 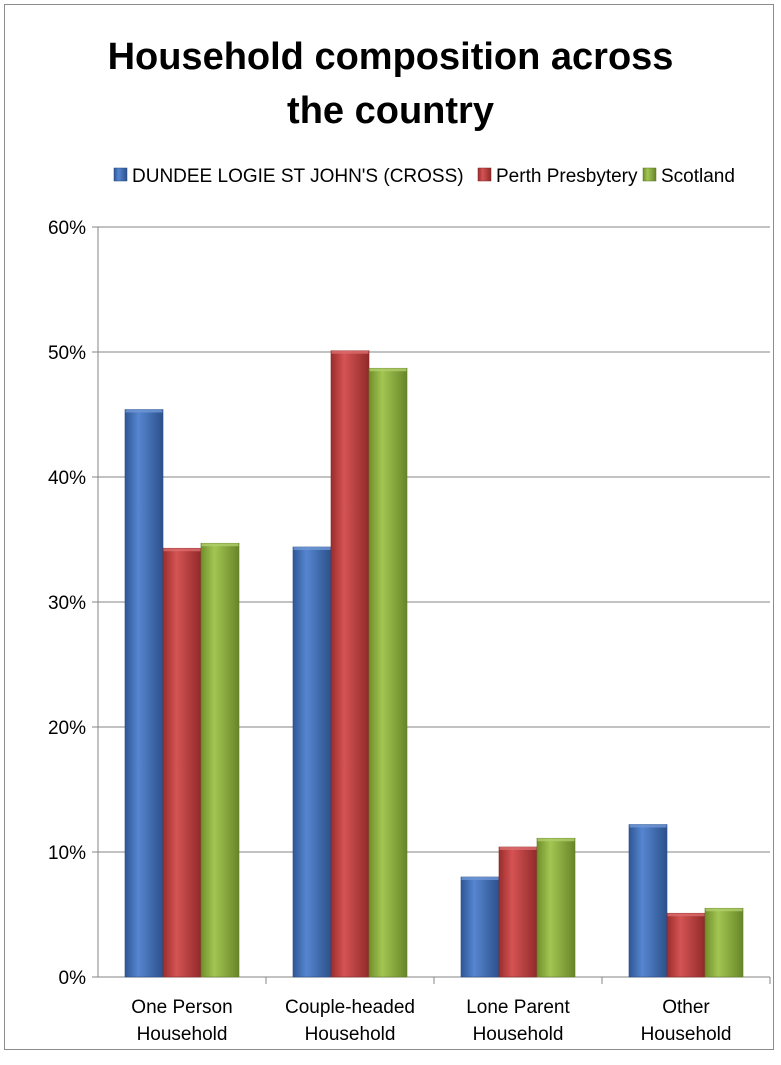 What do you see at coordinates (518, 1007) in the screenshot?
I see `x-tick-label: Lone Parent` at bounding box center [518, 1007].